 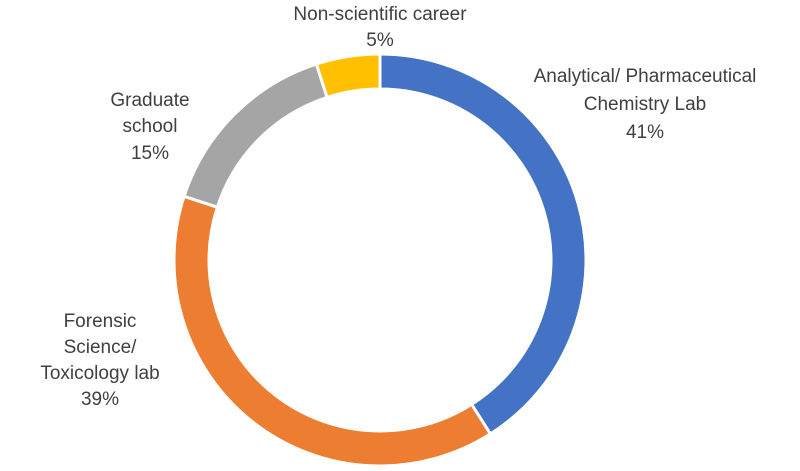 I want to click on slice-name-line: Forensic, so click(x=100, y=321).